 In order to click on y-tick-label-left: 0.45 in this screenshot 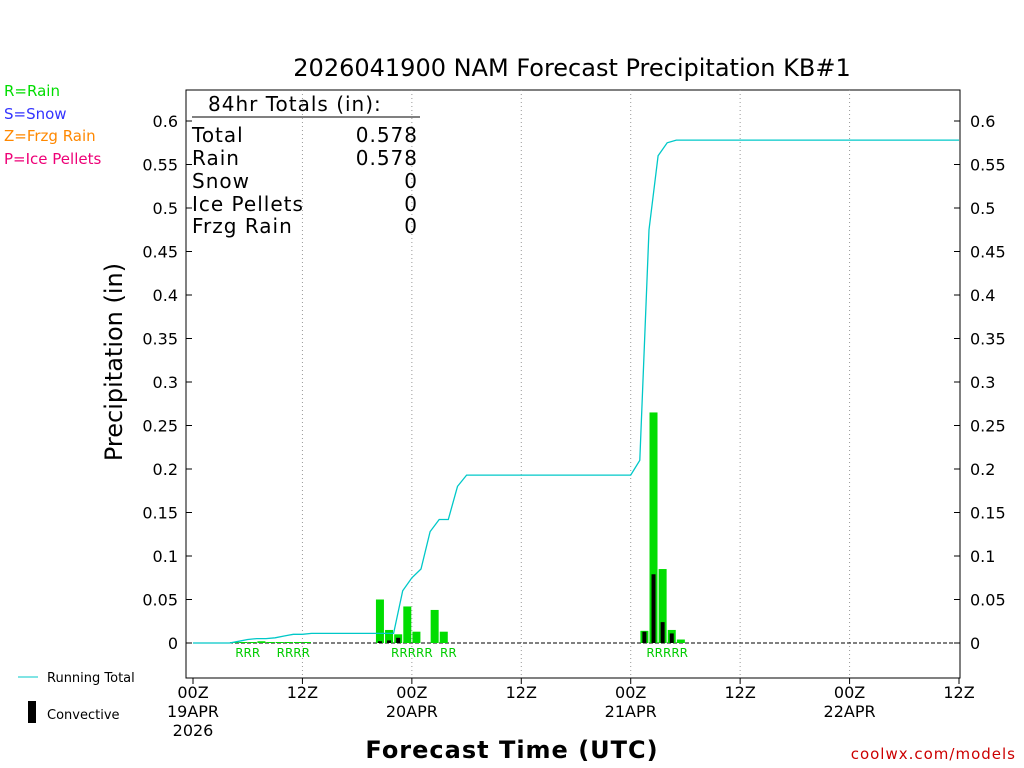, I will do `click(160, 252)`.